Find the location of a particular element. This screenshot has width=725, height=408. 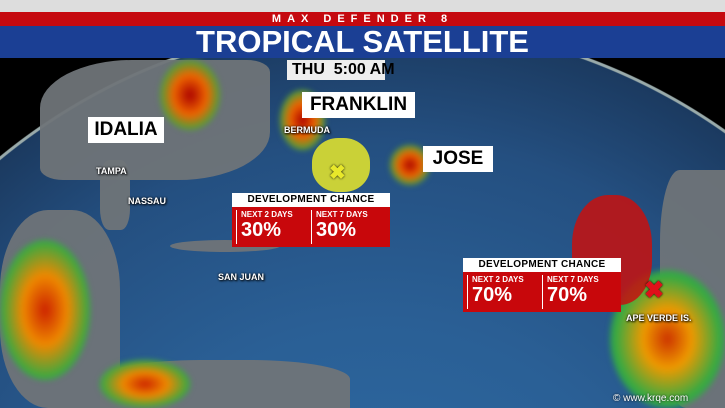

central-america-clouds is located at coordinates (45, 310).